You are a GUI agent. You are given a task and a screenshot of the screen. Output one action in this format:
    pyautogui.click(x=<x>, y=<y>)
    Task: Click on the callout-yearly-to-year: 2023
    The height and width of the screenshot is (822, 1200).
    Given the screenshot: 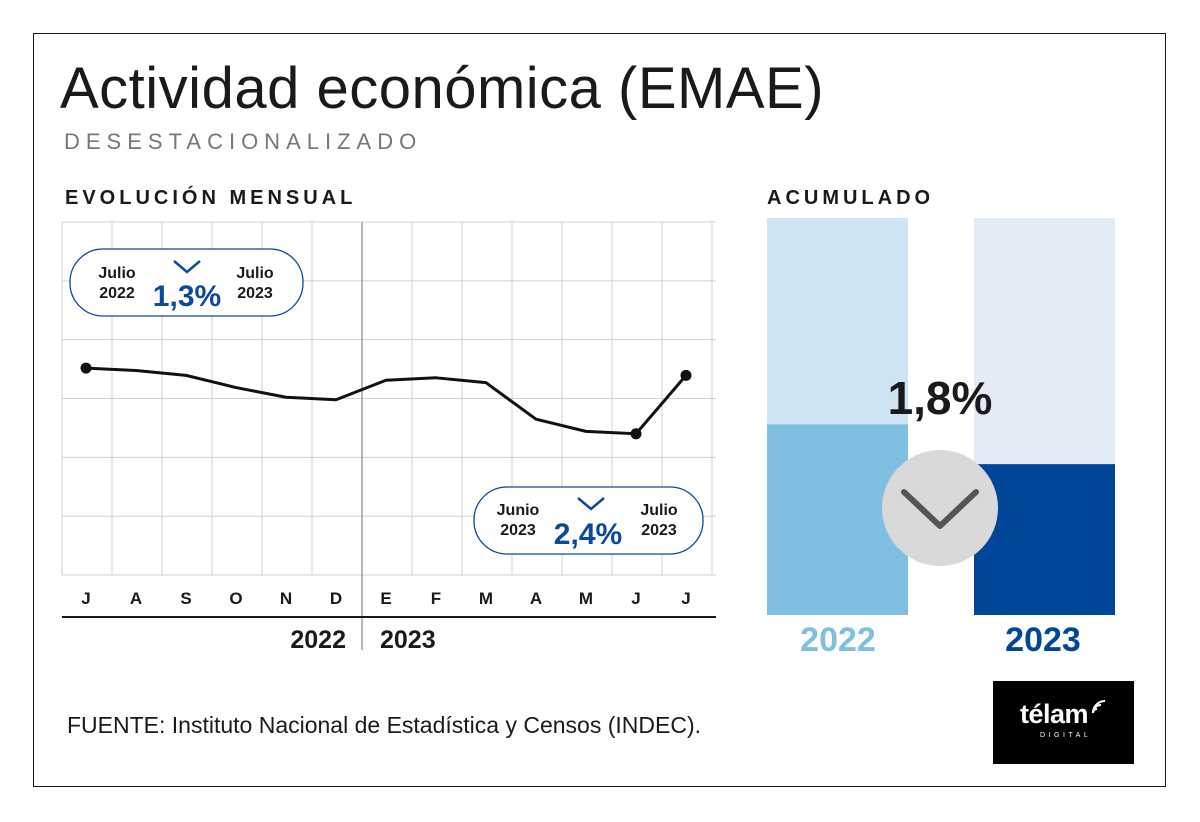 What is the action you would take?
    pyautogui.click(x=255, y=293)
    